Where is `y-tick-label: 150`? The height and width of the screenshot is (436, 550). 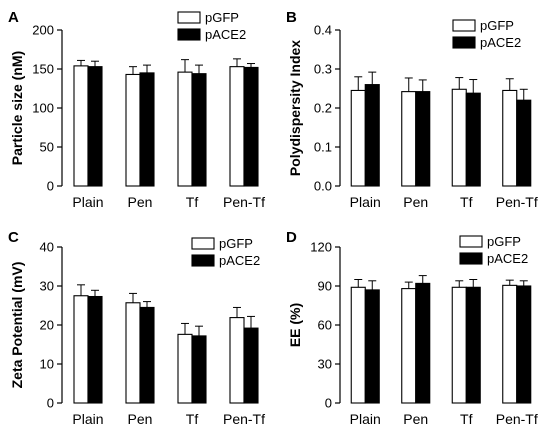
y-tick-label: 150 is located at coordinates (43, 69).